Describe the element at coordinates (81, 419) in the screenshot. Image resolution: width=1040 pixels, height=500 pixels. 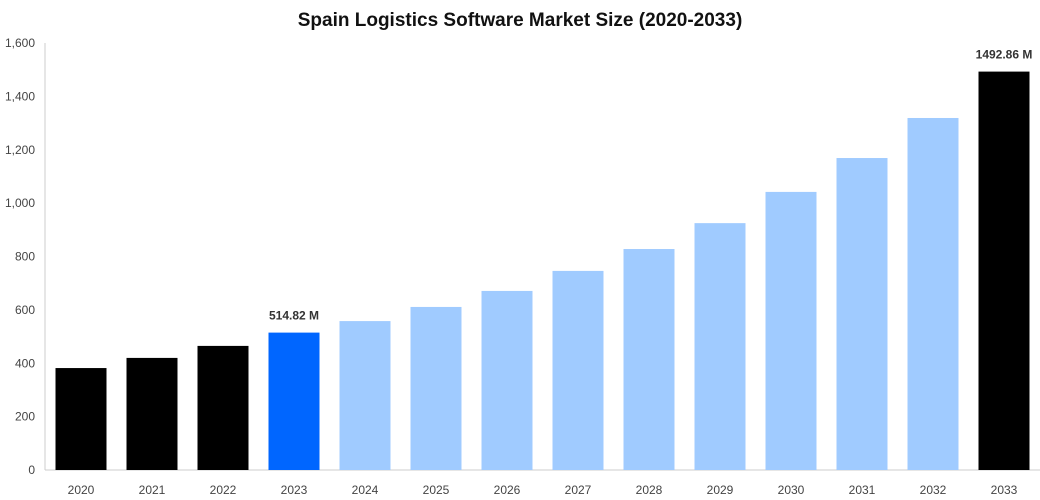
I see `bar-2020` at that location.